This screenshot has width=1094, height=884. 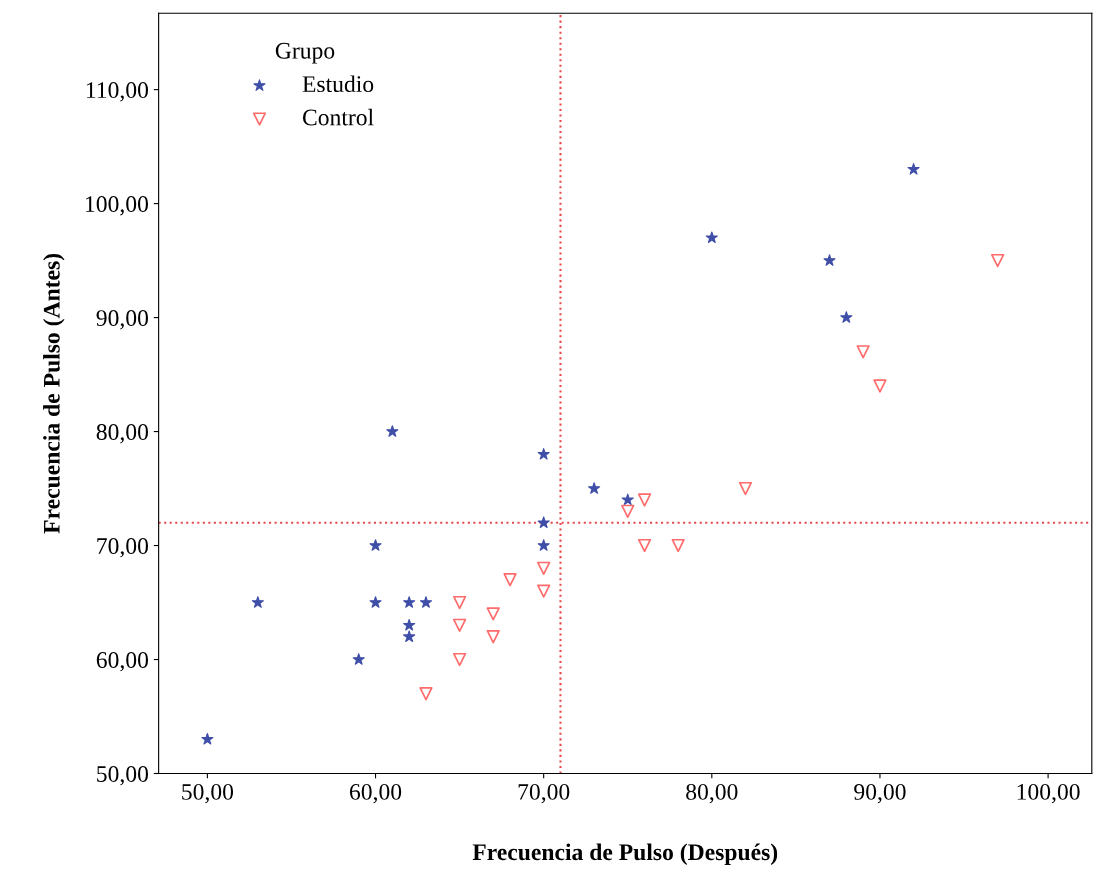 I want to click on x-tick-label: 70,00, so click(x=544, y=793).